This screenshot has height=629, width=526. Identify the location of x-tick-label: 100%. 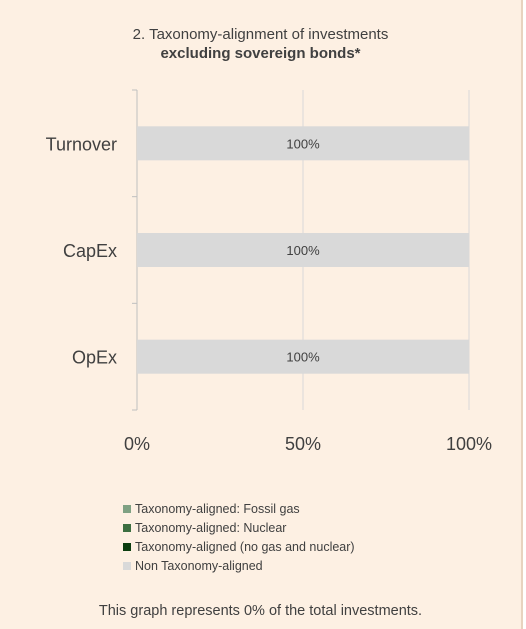
(469, 444).